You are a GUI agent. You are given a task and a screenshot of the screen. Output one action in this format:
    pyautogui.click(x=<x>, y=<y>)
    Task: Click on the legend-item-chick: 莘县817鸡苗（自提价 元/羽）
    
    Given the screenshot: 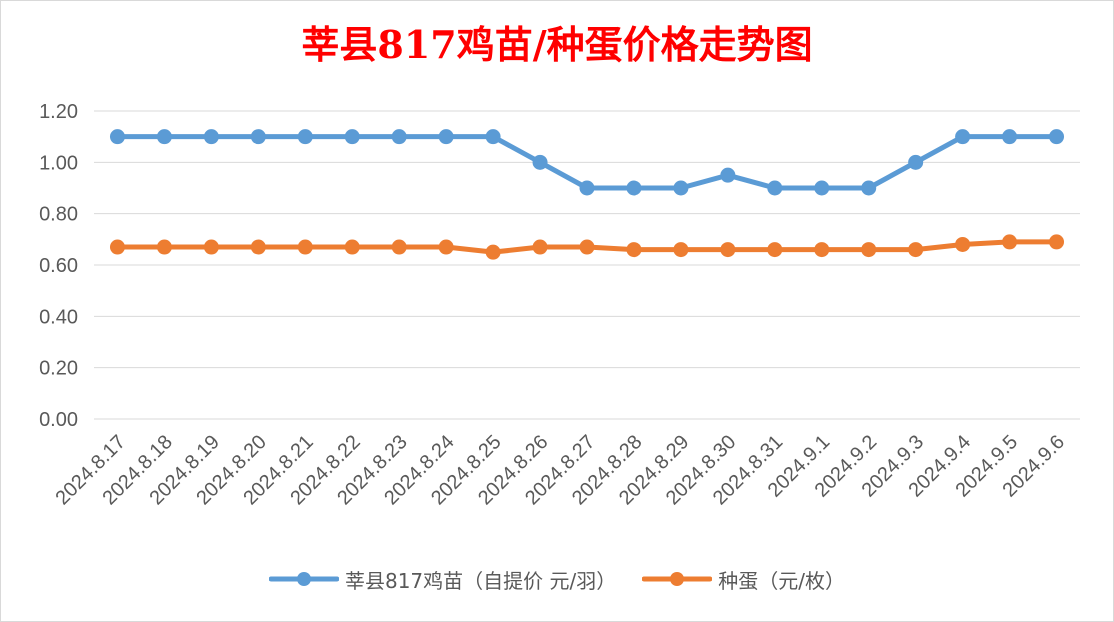 What is the action you would take?
    pyautogui.click(x=442, y=579)
    